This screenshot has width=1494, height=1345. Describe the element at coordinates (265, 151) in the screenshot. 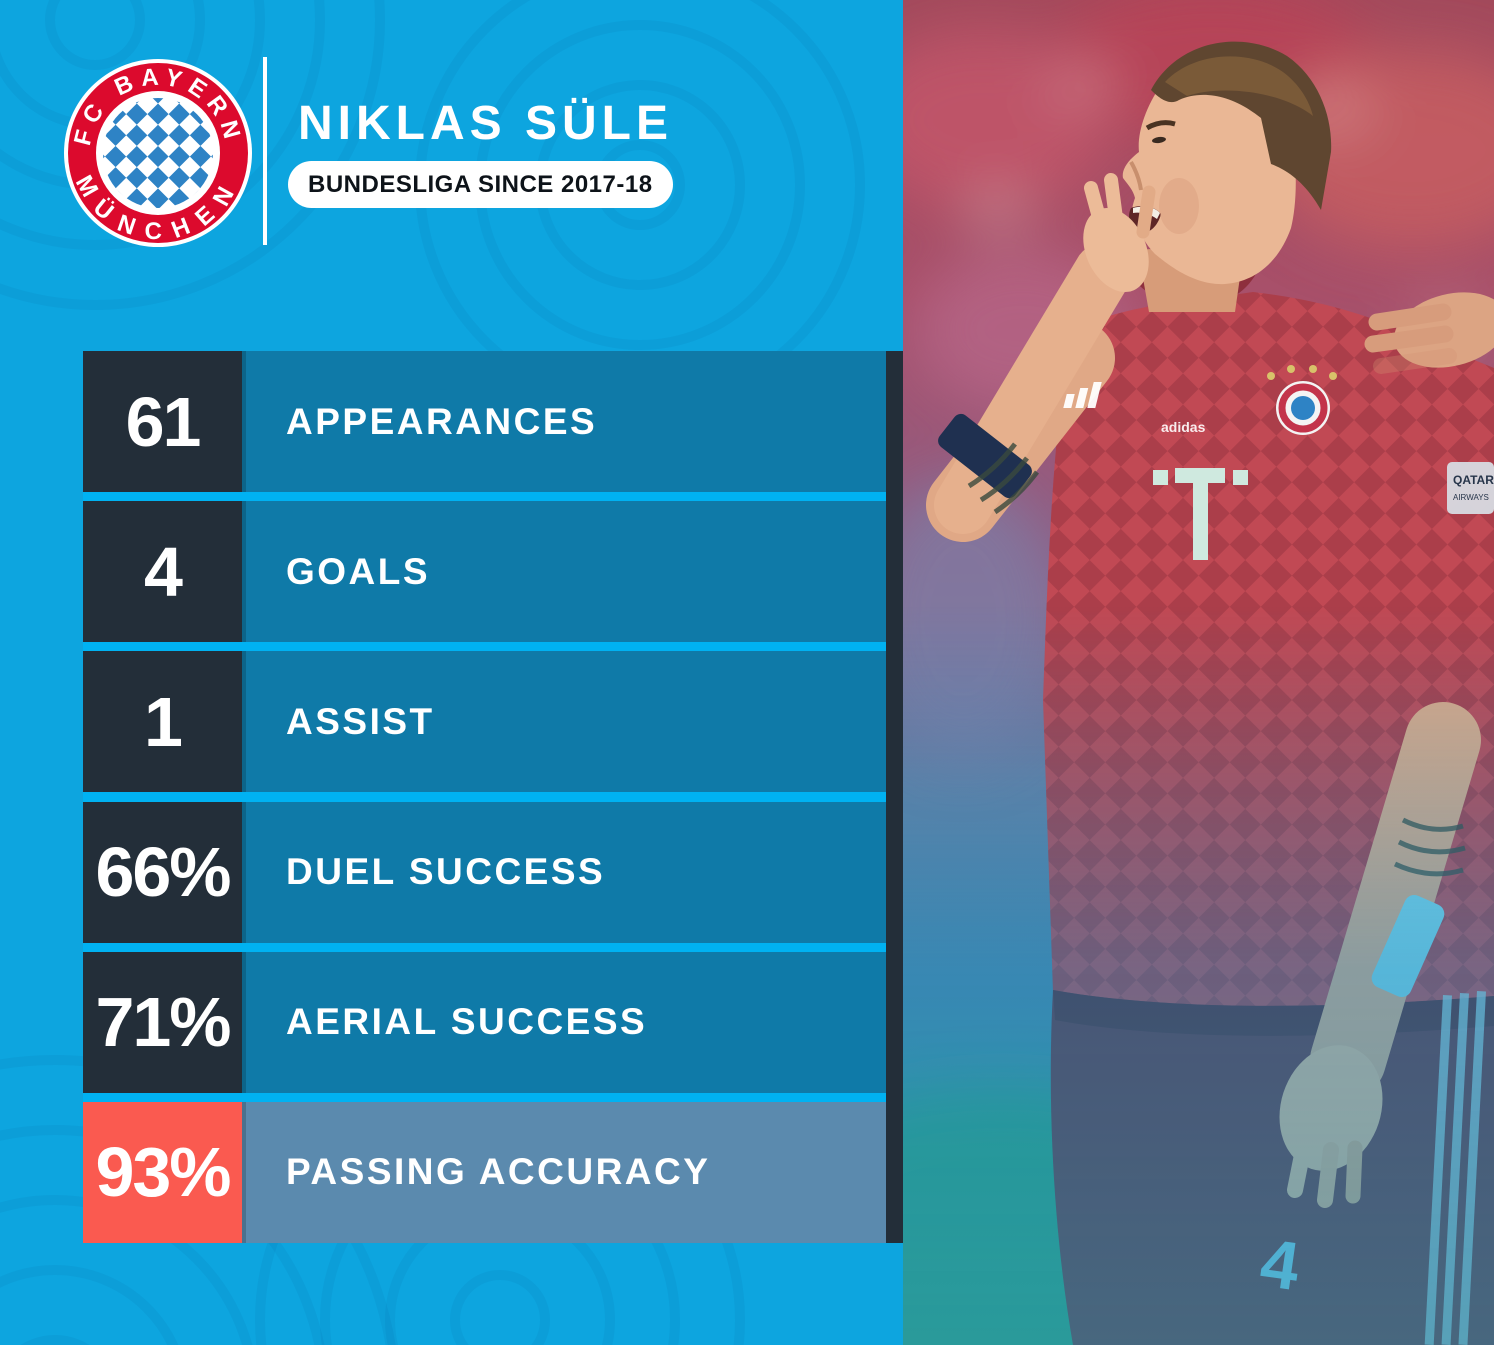

I see `header-divider` at that location.